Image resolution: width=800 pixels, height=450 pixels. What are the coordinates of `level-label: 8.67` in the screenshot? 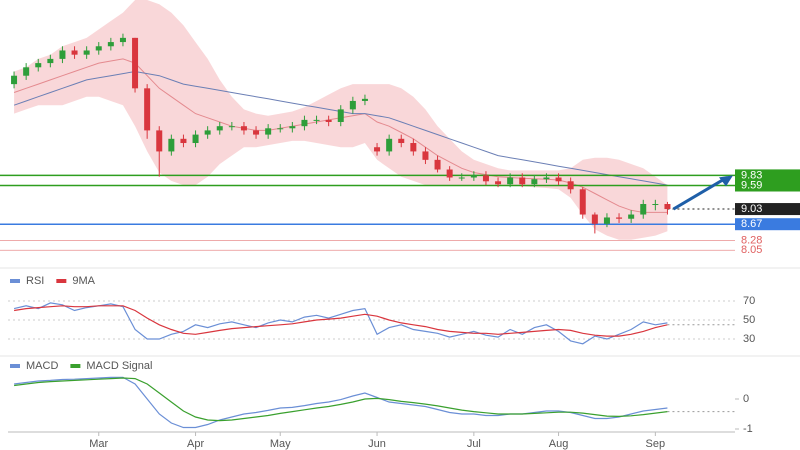 It's located at (751, 224).